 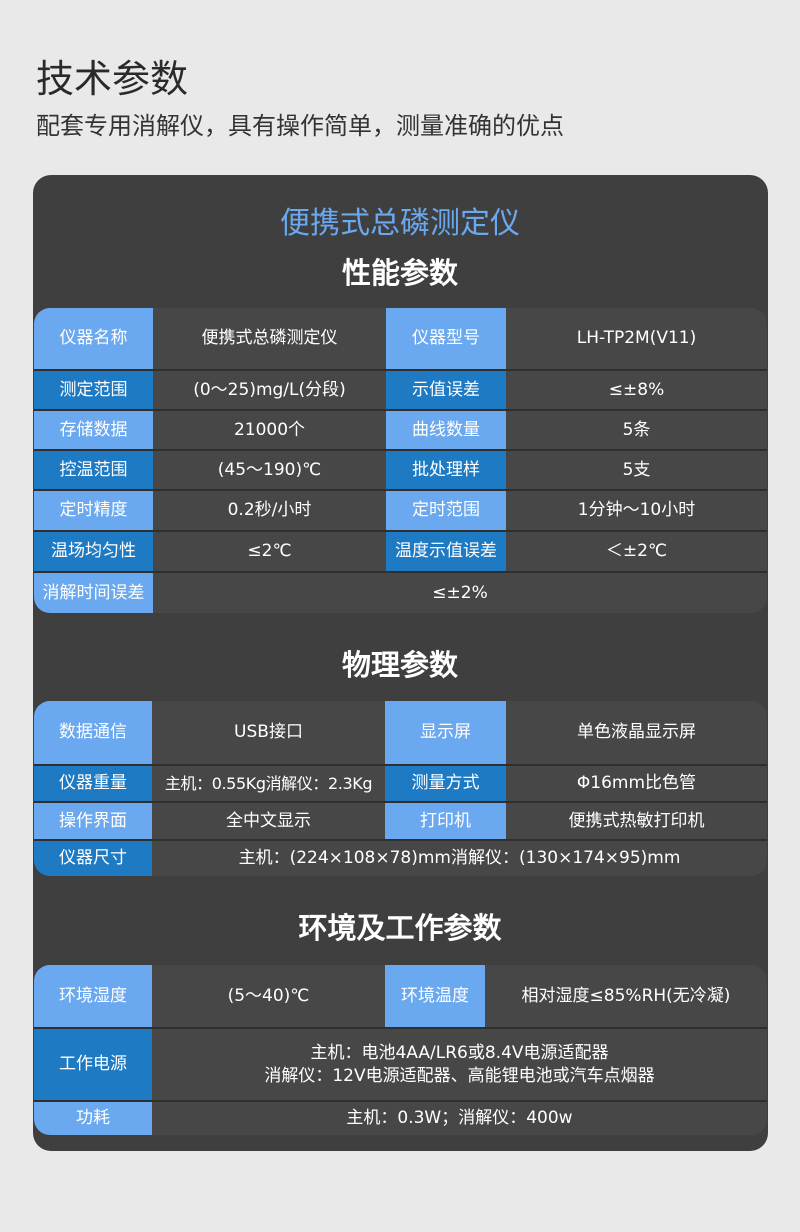 What do you see at coordinates (445, 733) in the screenshot?
I see `label-cell: 显示屏` at bounding box center [445, 733].